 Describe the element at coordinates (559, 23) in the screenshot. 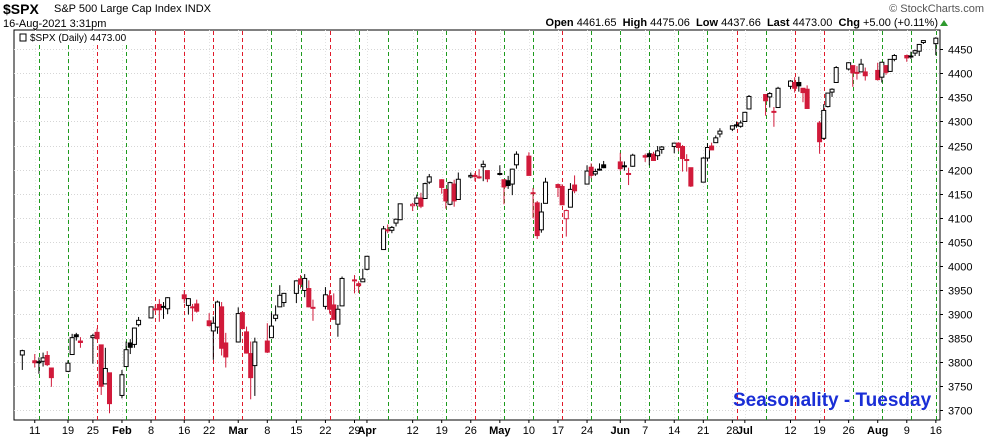

I see `open-label: Open` at that location.